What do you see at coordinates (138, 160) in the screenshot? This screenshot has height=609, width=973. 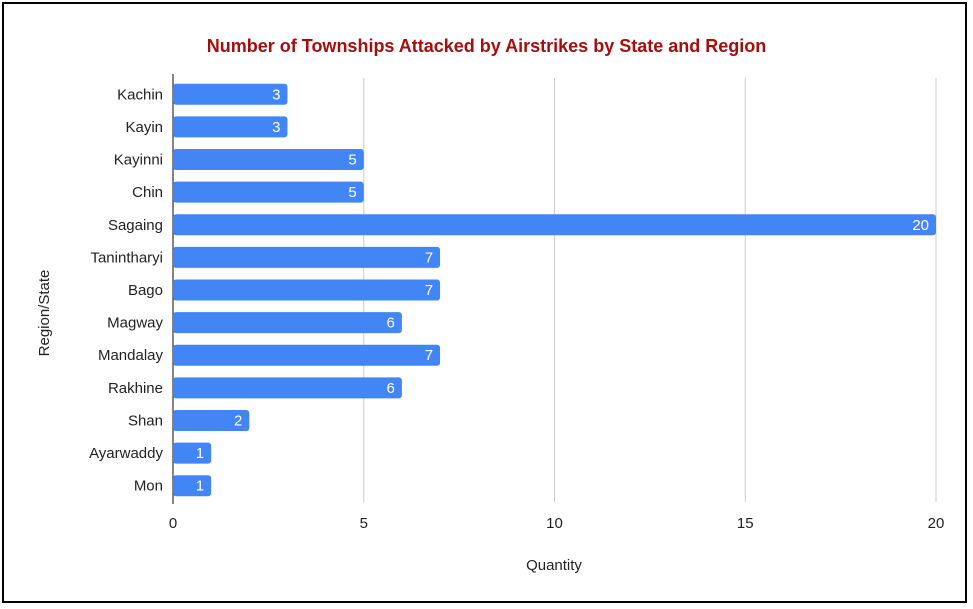 I see `category-label-kayinni: Kayinni` at bounding box center [138, 160].